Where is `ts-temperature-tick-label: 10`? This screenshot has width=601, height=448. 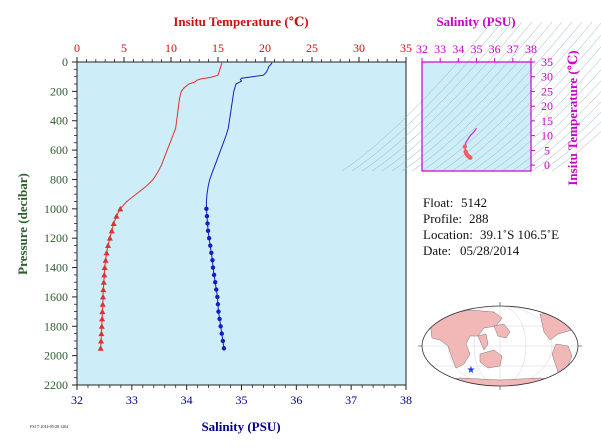
ts-temperature-tick-label: 10 is located at coordinates (547, 136).